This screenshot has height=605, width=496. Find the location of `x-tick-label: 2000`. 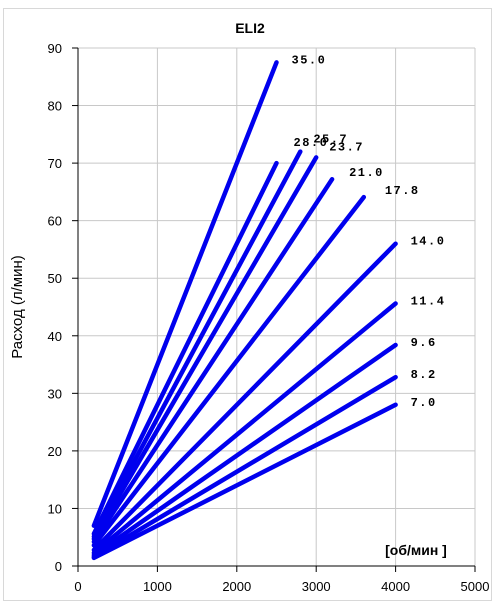

x-tick-label: 2000 is located at coordinates (236, 586).